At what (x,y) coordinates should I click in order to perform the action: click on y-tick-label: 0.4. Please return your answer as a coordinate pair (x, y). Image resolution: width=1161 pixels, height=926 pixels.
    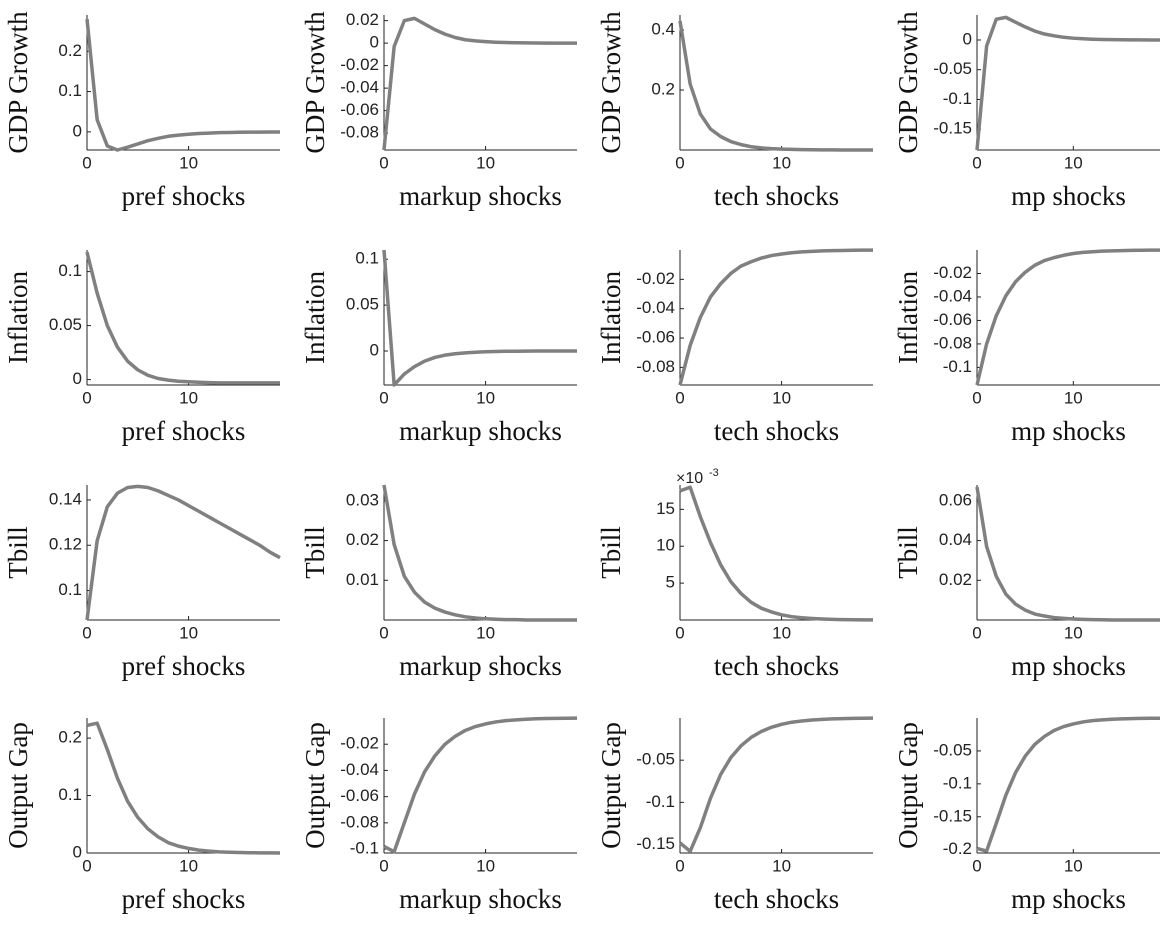
    Looking at the image, I should click on (663, 28).